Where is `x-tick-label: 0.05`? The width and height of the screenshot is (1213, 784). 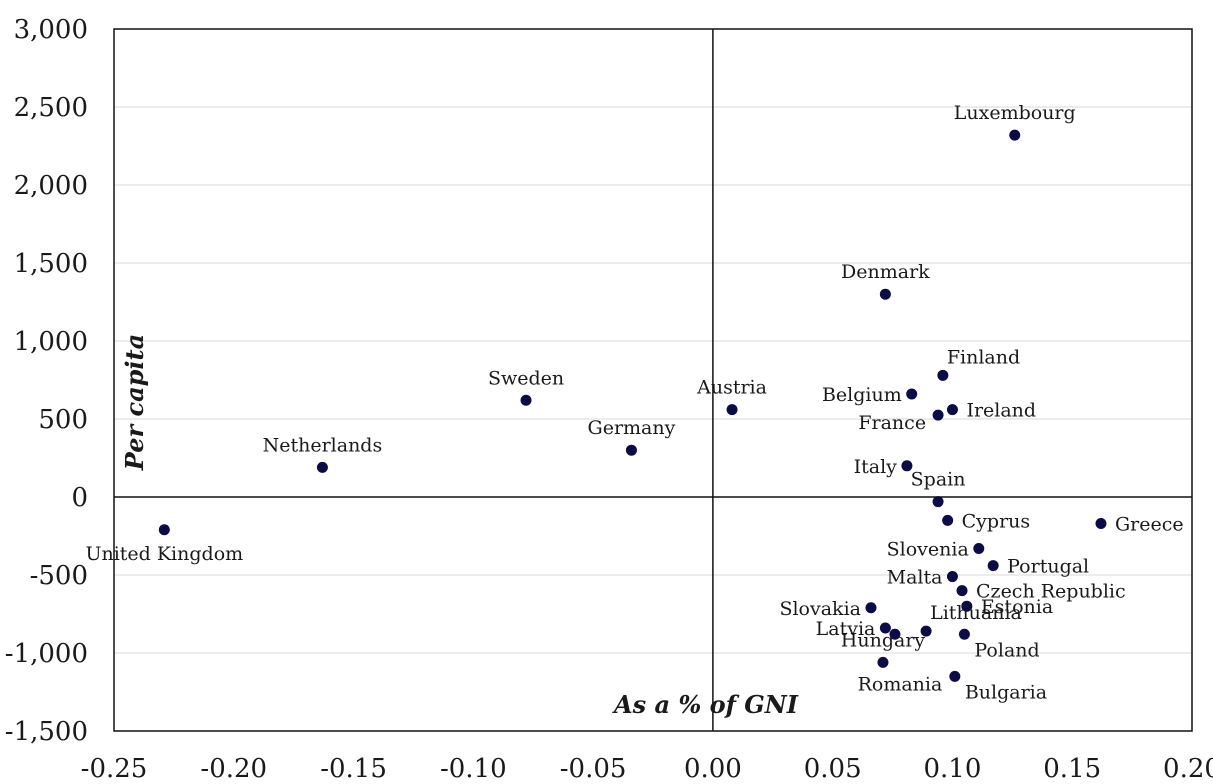 x-tick-label: 0.05 is located at coordinates (833, 769).